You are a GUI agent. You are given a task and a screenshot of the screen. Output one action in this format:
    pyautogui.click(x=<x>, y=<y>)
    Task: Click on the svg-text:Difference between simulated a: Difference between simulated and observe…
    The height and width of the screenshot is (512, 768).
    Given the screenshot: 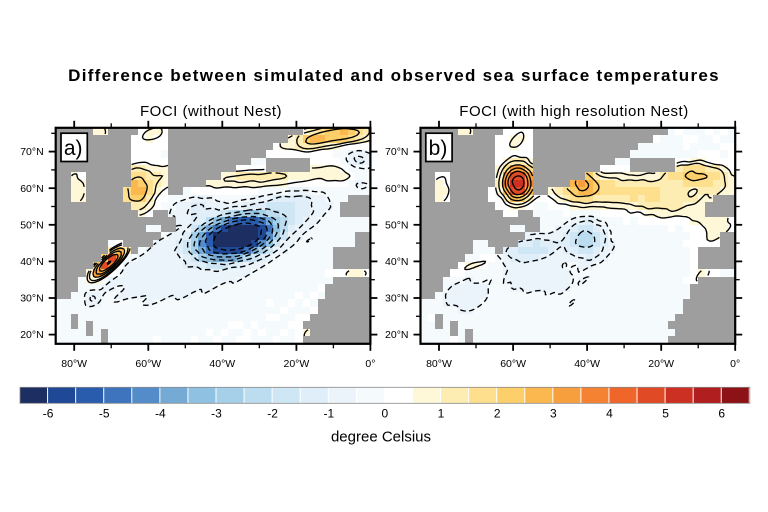 What is the action you would take?
    pyautogui.click(x=394, y=75)
    